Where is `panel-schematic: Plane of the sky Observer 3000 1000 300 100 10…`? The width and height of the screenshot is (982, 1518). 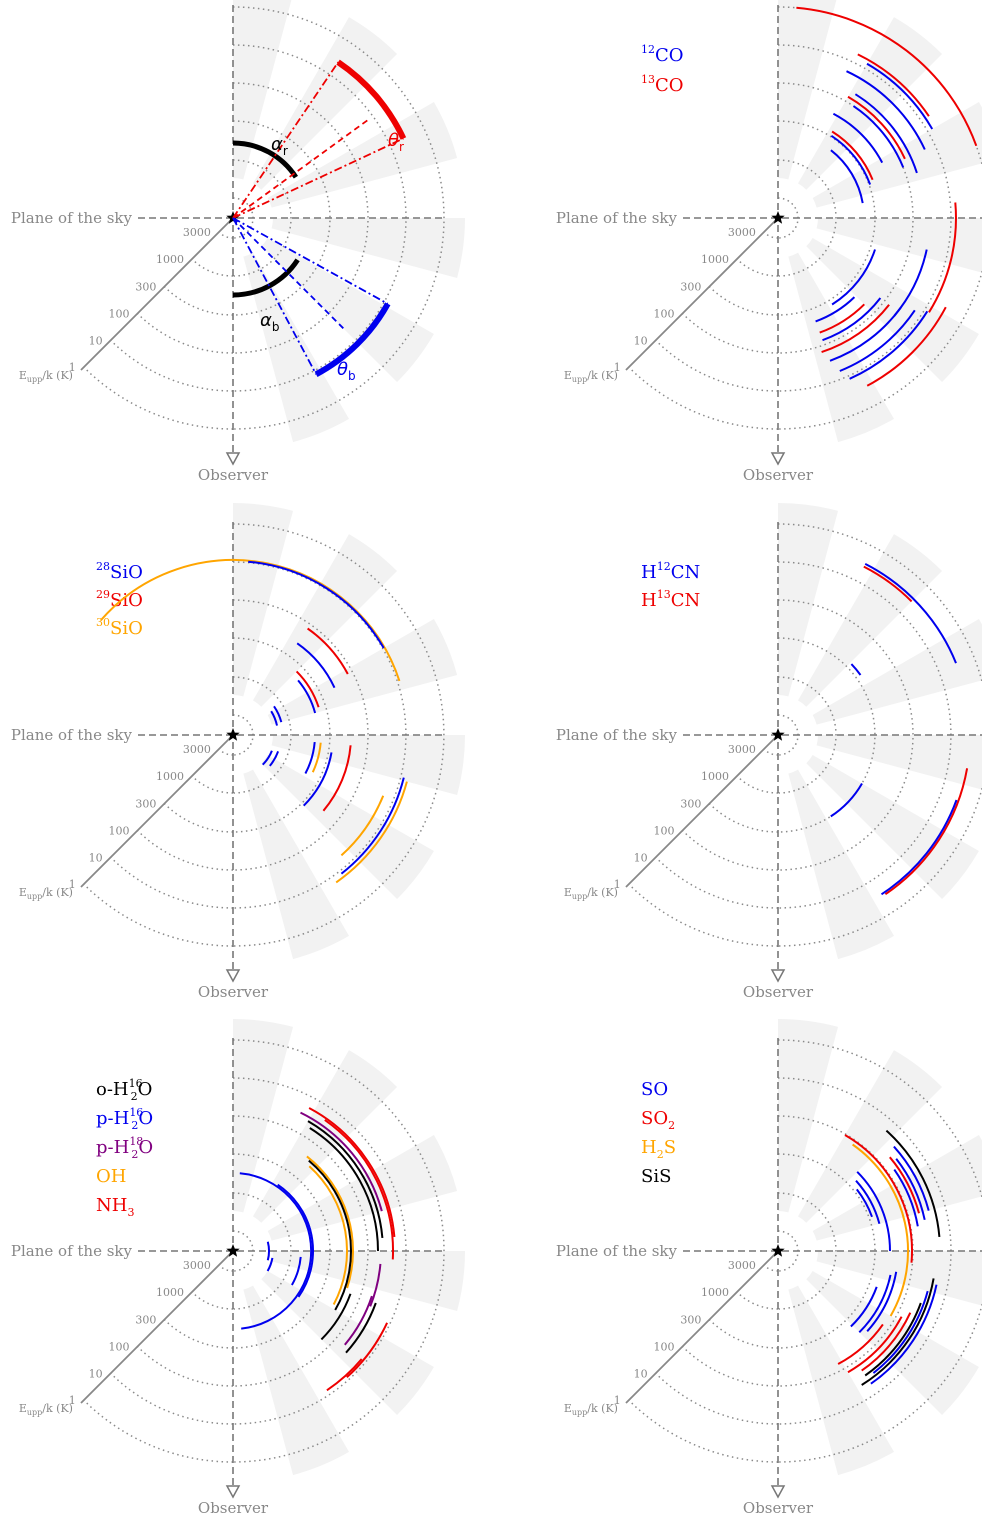
panel-schematic: Plane of the sky Observer 3000 1000 300 100 10… is located at coordinates (238, 242).